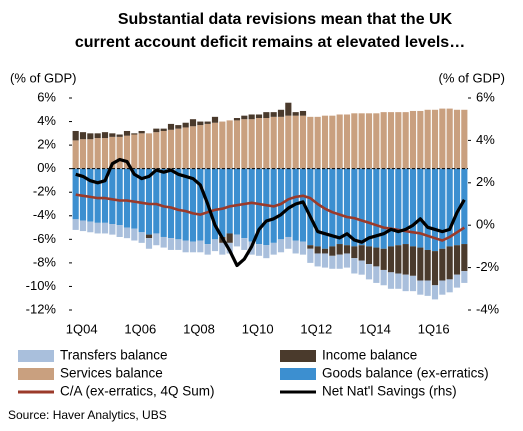  What do you see at coordinates (434, 328) in the screenshot?
I see `x-tick-label: 1Q16` at bounding box center [434, 328].